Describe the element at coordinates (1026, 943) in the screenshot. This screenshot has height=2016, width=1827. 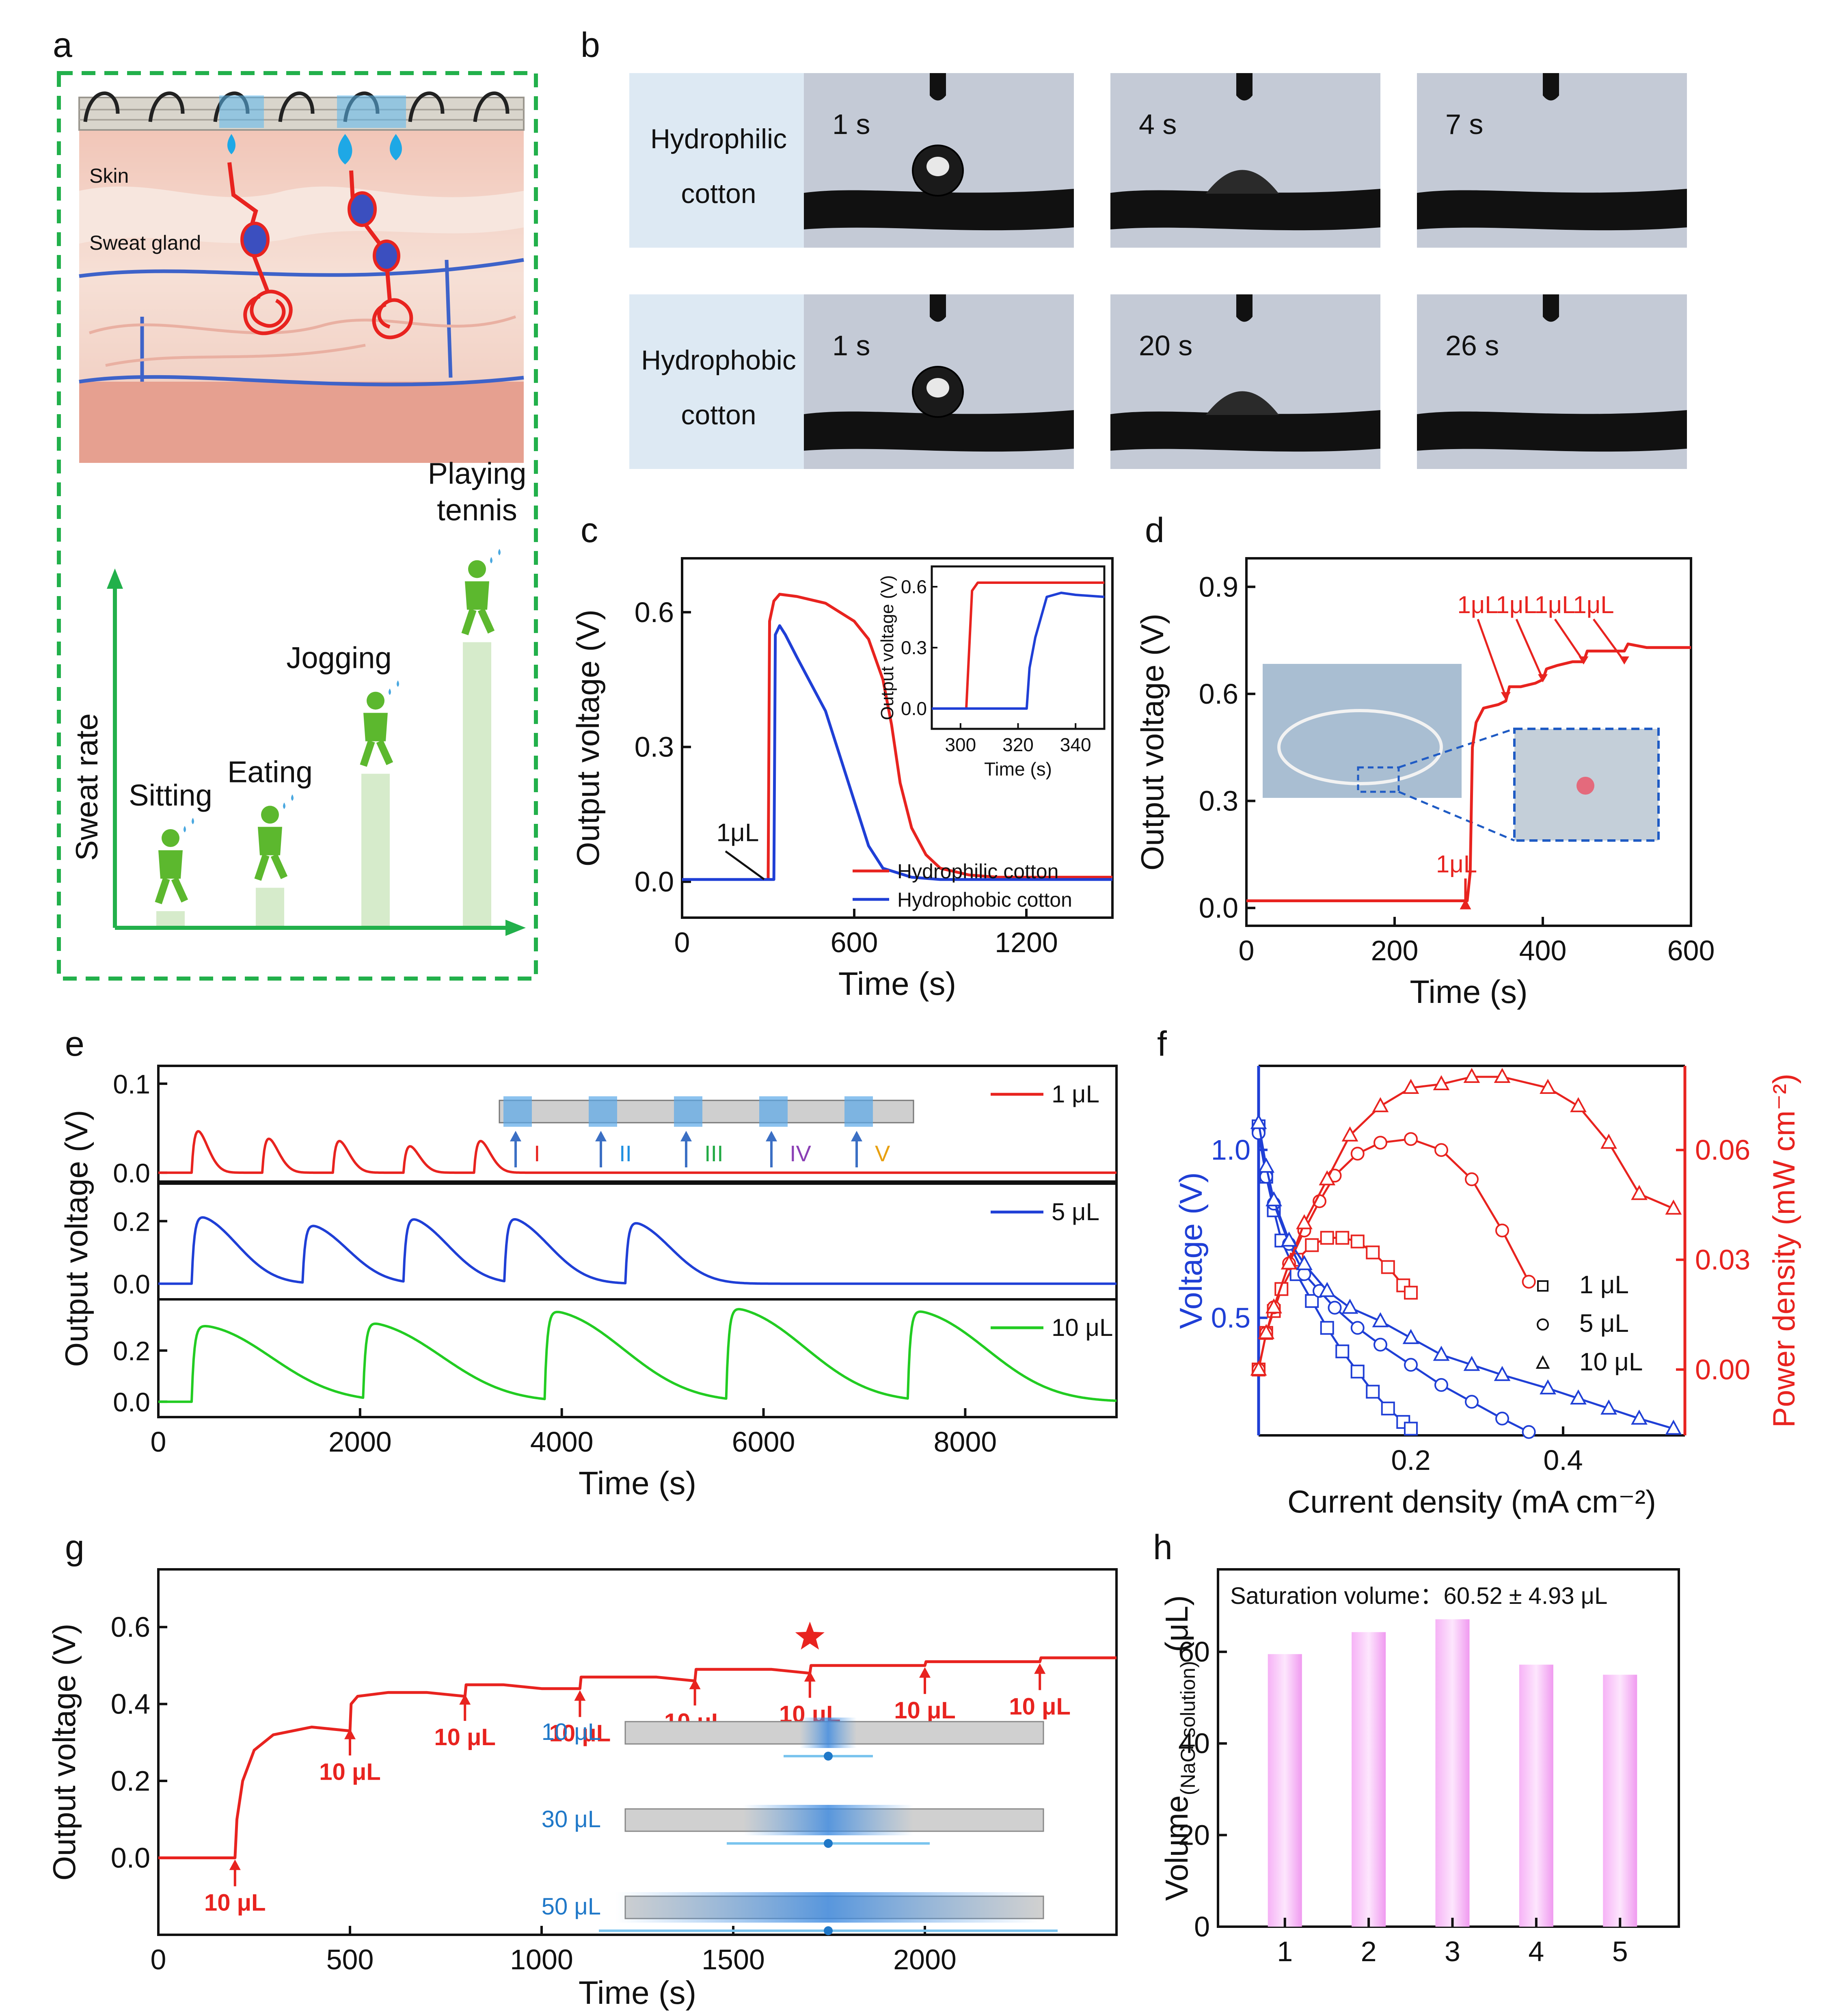
I see `x-tick-label: 1200` at that location.